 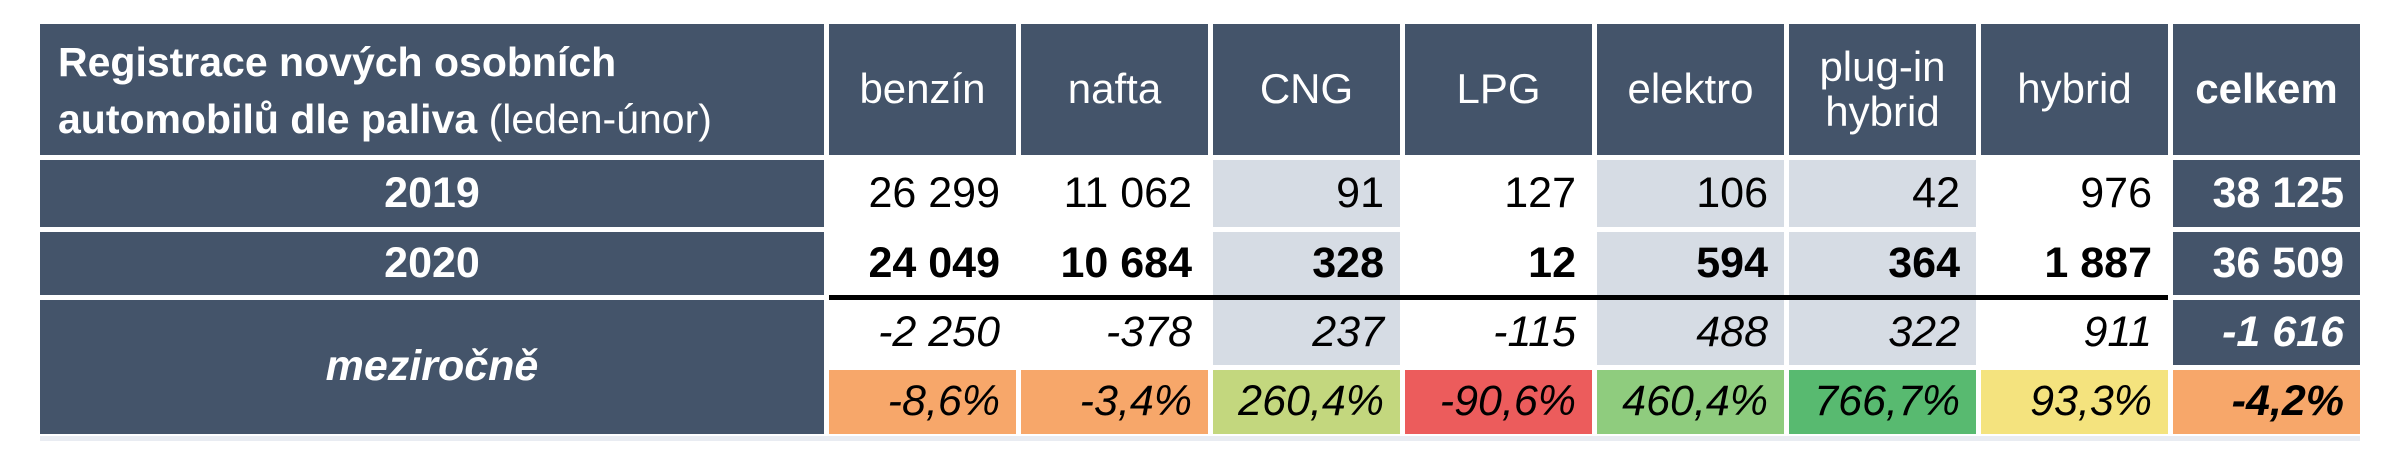 I want to click on cell-2019-plugin-hybrid: 42, so click(x=1882, y=193).